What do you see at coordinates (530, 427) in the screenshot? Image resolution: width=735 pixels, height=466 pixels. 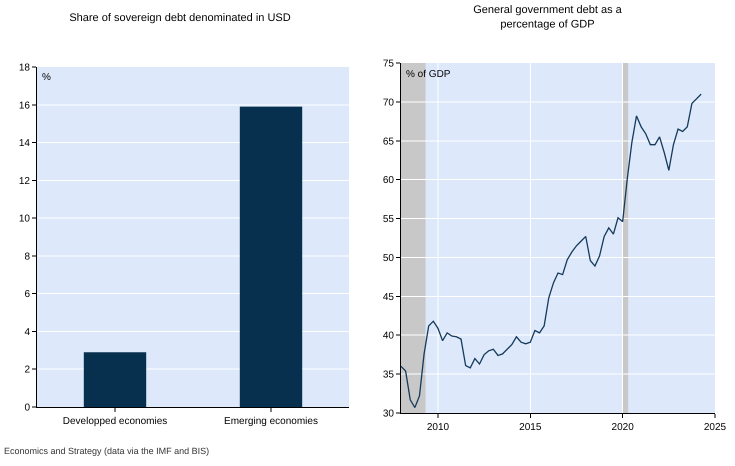 I see `x-tick-label: 2015` at bounding box center [530, 427].